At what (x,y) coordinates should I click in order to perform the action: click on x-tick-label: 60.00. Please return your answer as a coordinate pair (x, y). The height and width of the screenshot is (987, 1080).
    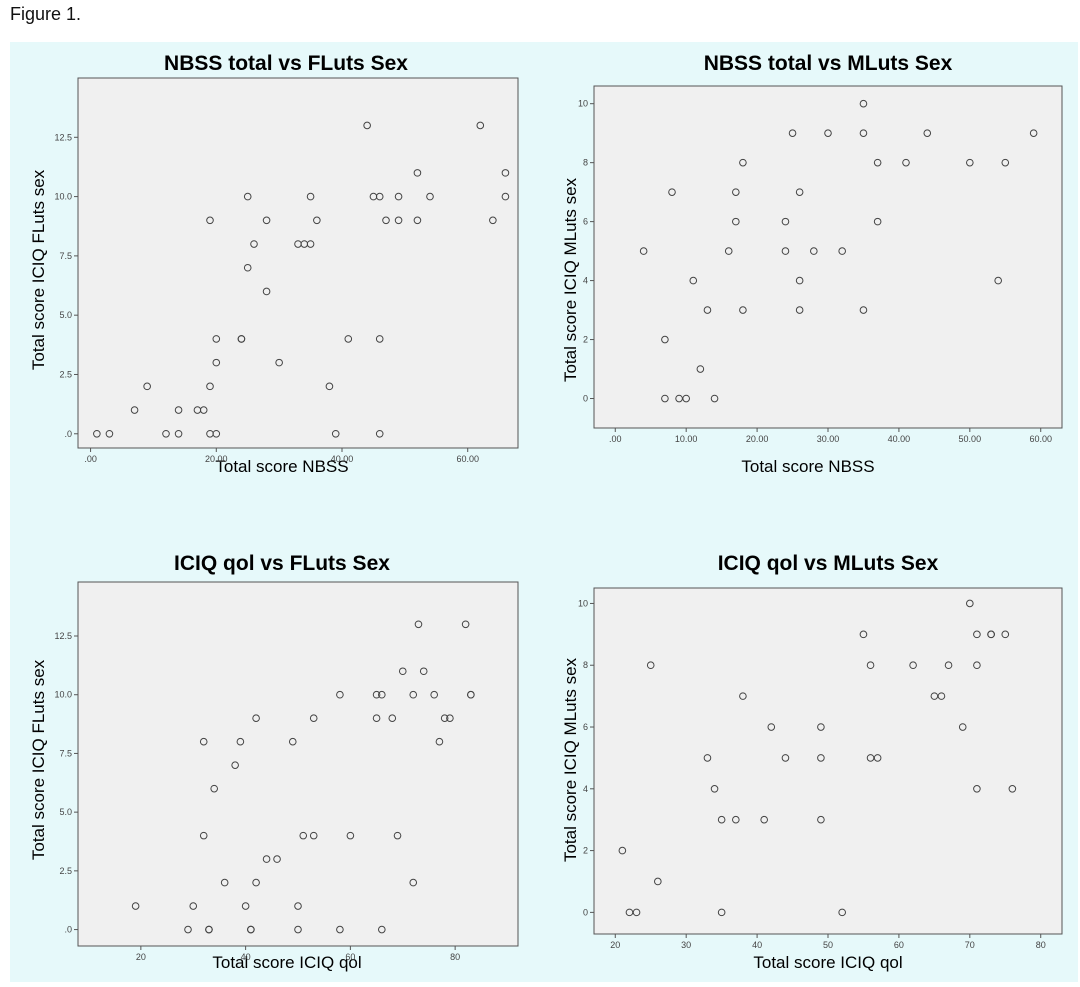
    Looking at the image, I should click on (1040, 439).